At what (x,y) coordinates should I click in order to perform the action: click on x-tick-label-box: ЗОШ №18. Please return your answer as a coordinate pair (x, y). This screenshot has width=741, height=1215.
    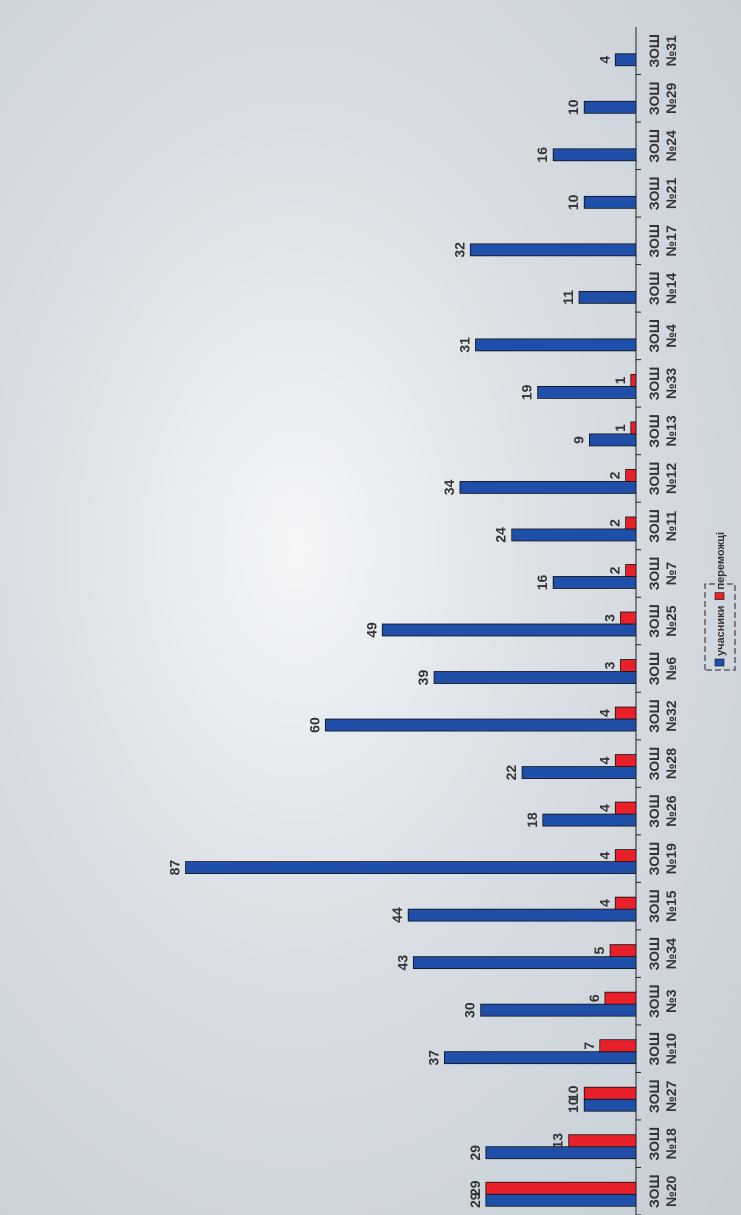
    Looking at the image, I should click on (662, 1143).